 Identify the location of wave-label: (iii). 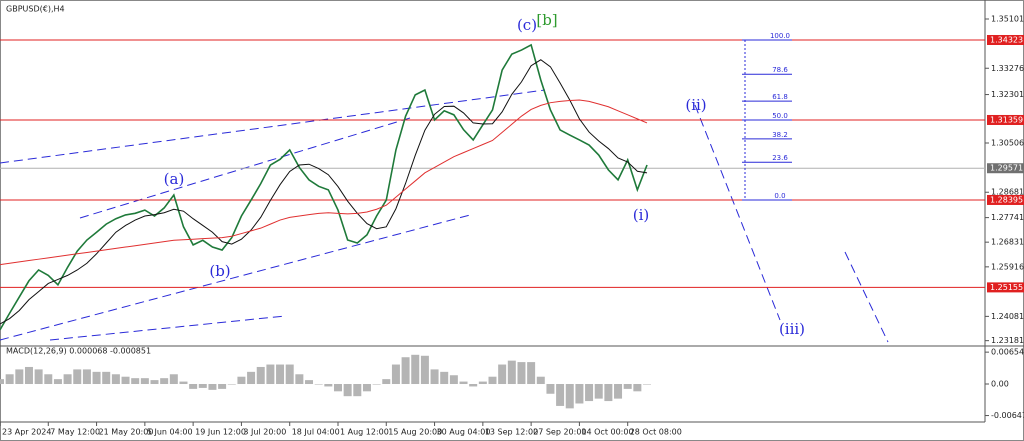
(792, 329).